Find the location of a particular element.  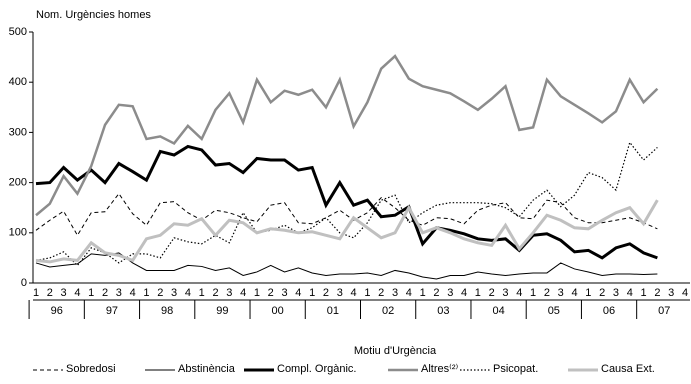

year-label: 00 is located at coordinates (278, 311).